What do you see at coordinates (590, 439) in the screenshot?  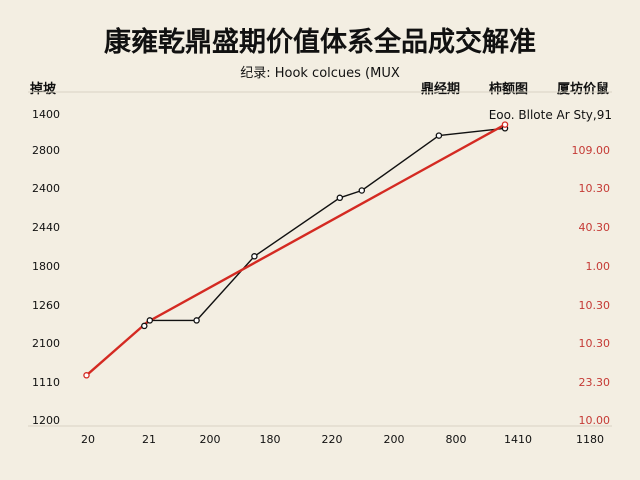 I see `x-tick-label: 1180` at bounding box center [590, 439].